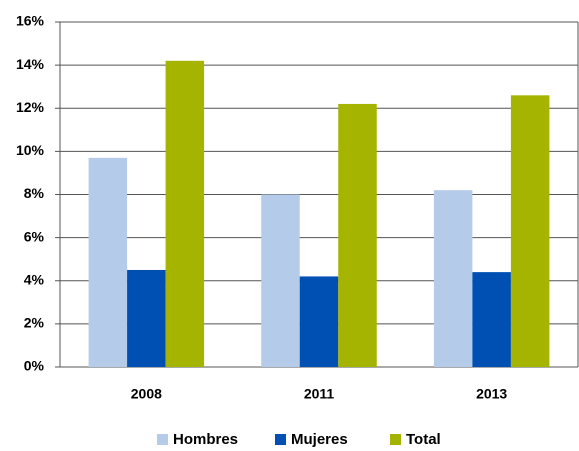  I want to click on y-tick-label: 4%, so click(34, 279).